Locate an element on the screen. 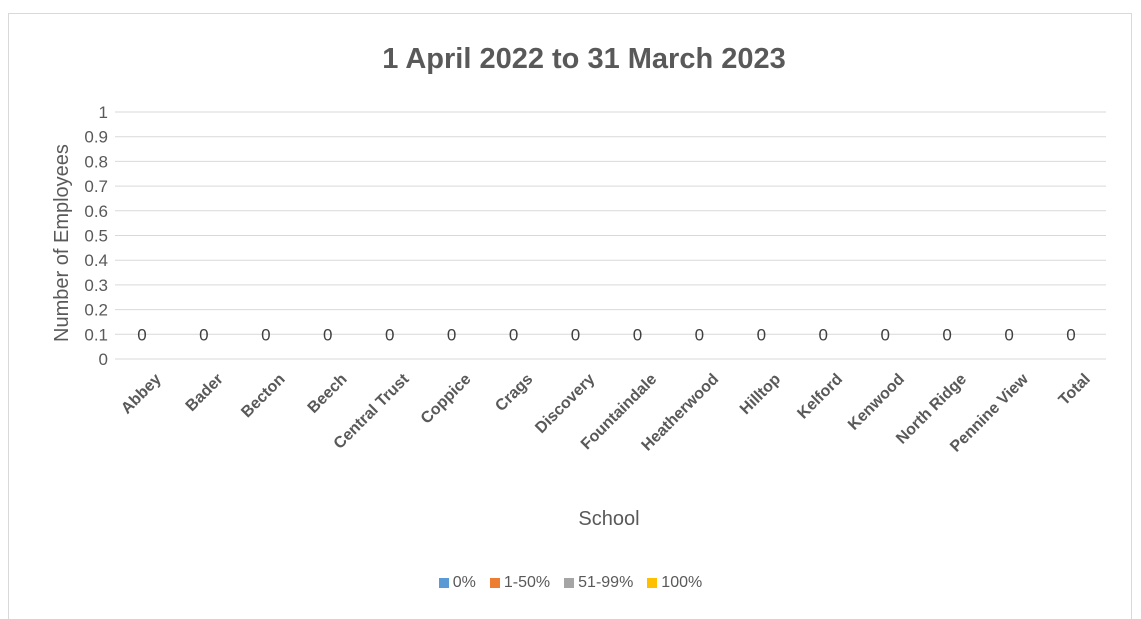  x-tick-label: Discovery is located at coordinates (565, 404).